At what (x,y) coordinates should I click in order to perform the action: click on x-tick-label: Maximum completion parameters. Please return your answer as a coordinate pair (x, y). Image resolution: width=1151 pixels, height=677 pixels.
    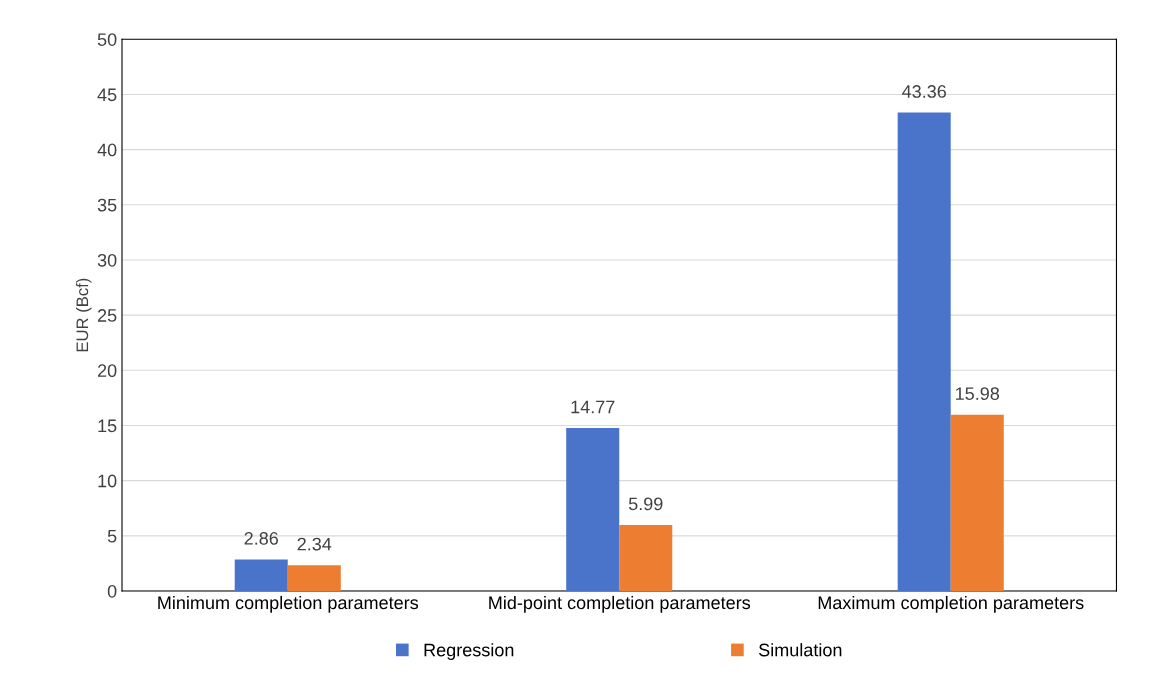
    Looking at the image, I should click on (951, 604).